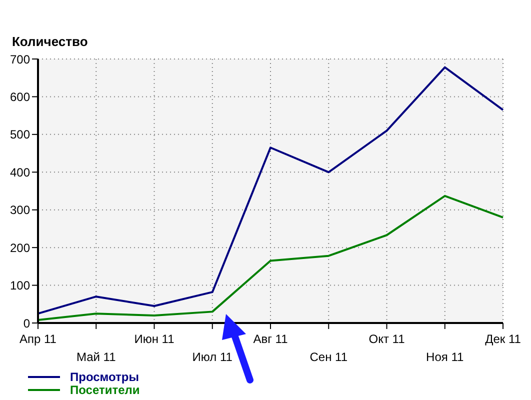 This screenshot has height=400, width=531. I want to click on legend-label: Просмотры, so click(105, 377).